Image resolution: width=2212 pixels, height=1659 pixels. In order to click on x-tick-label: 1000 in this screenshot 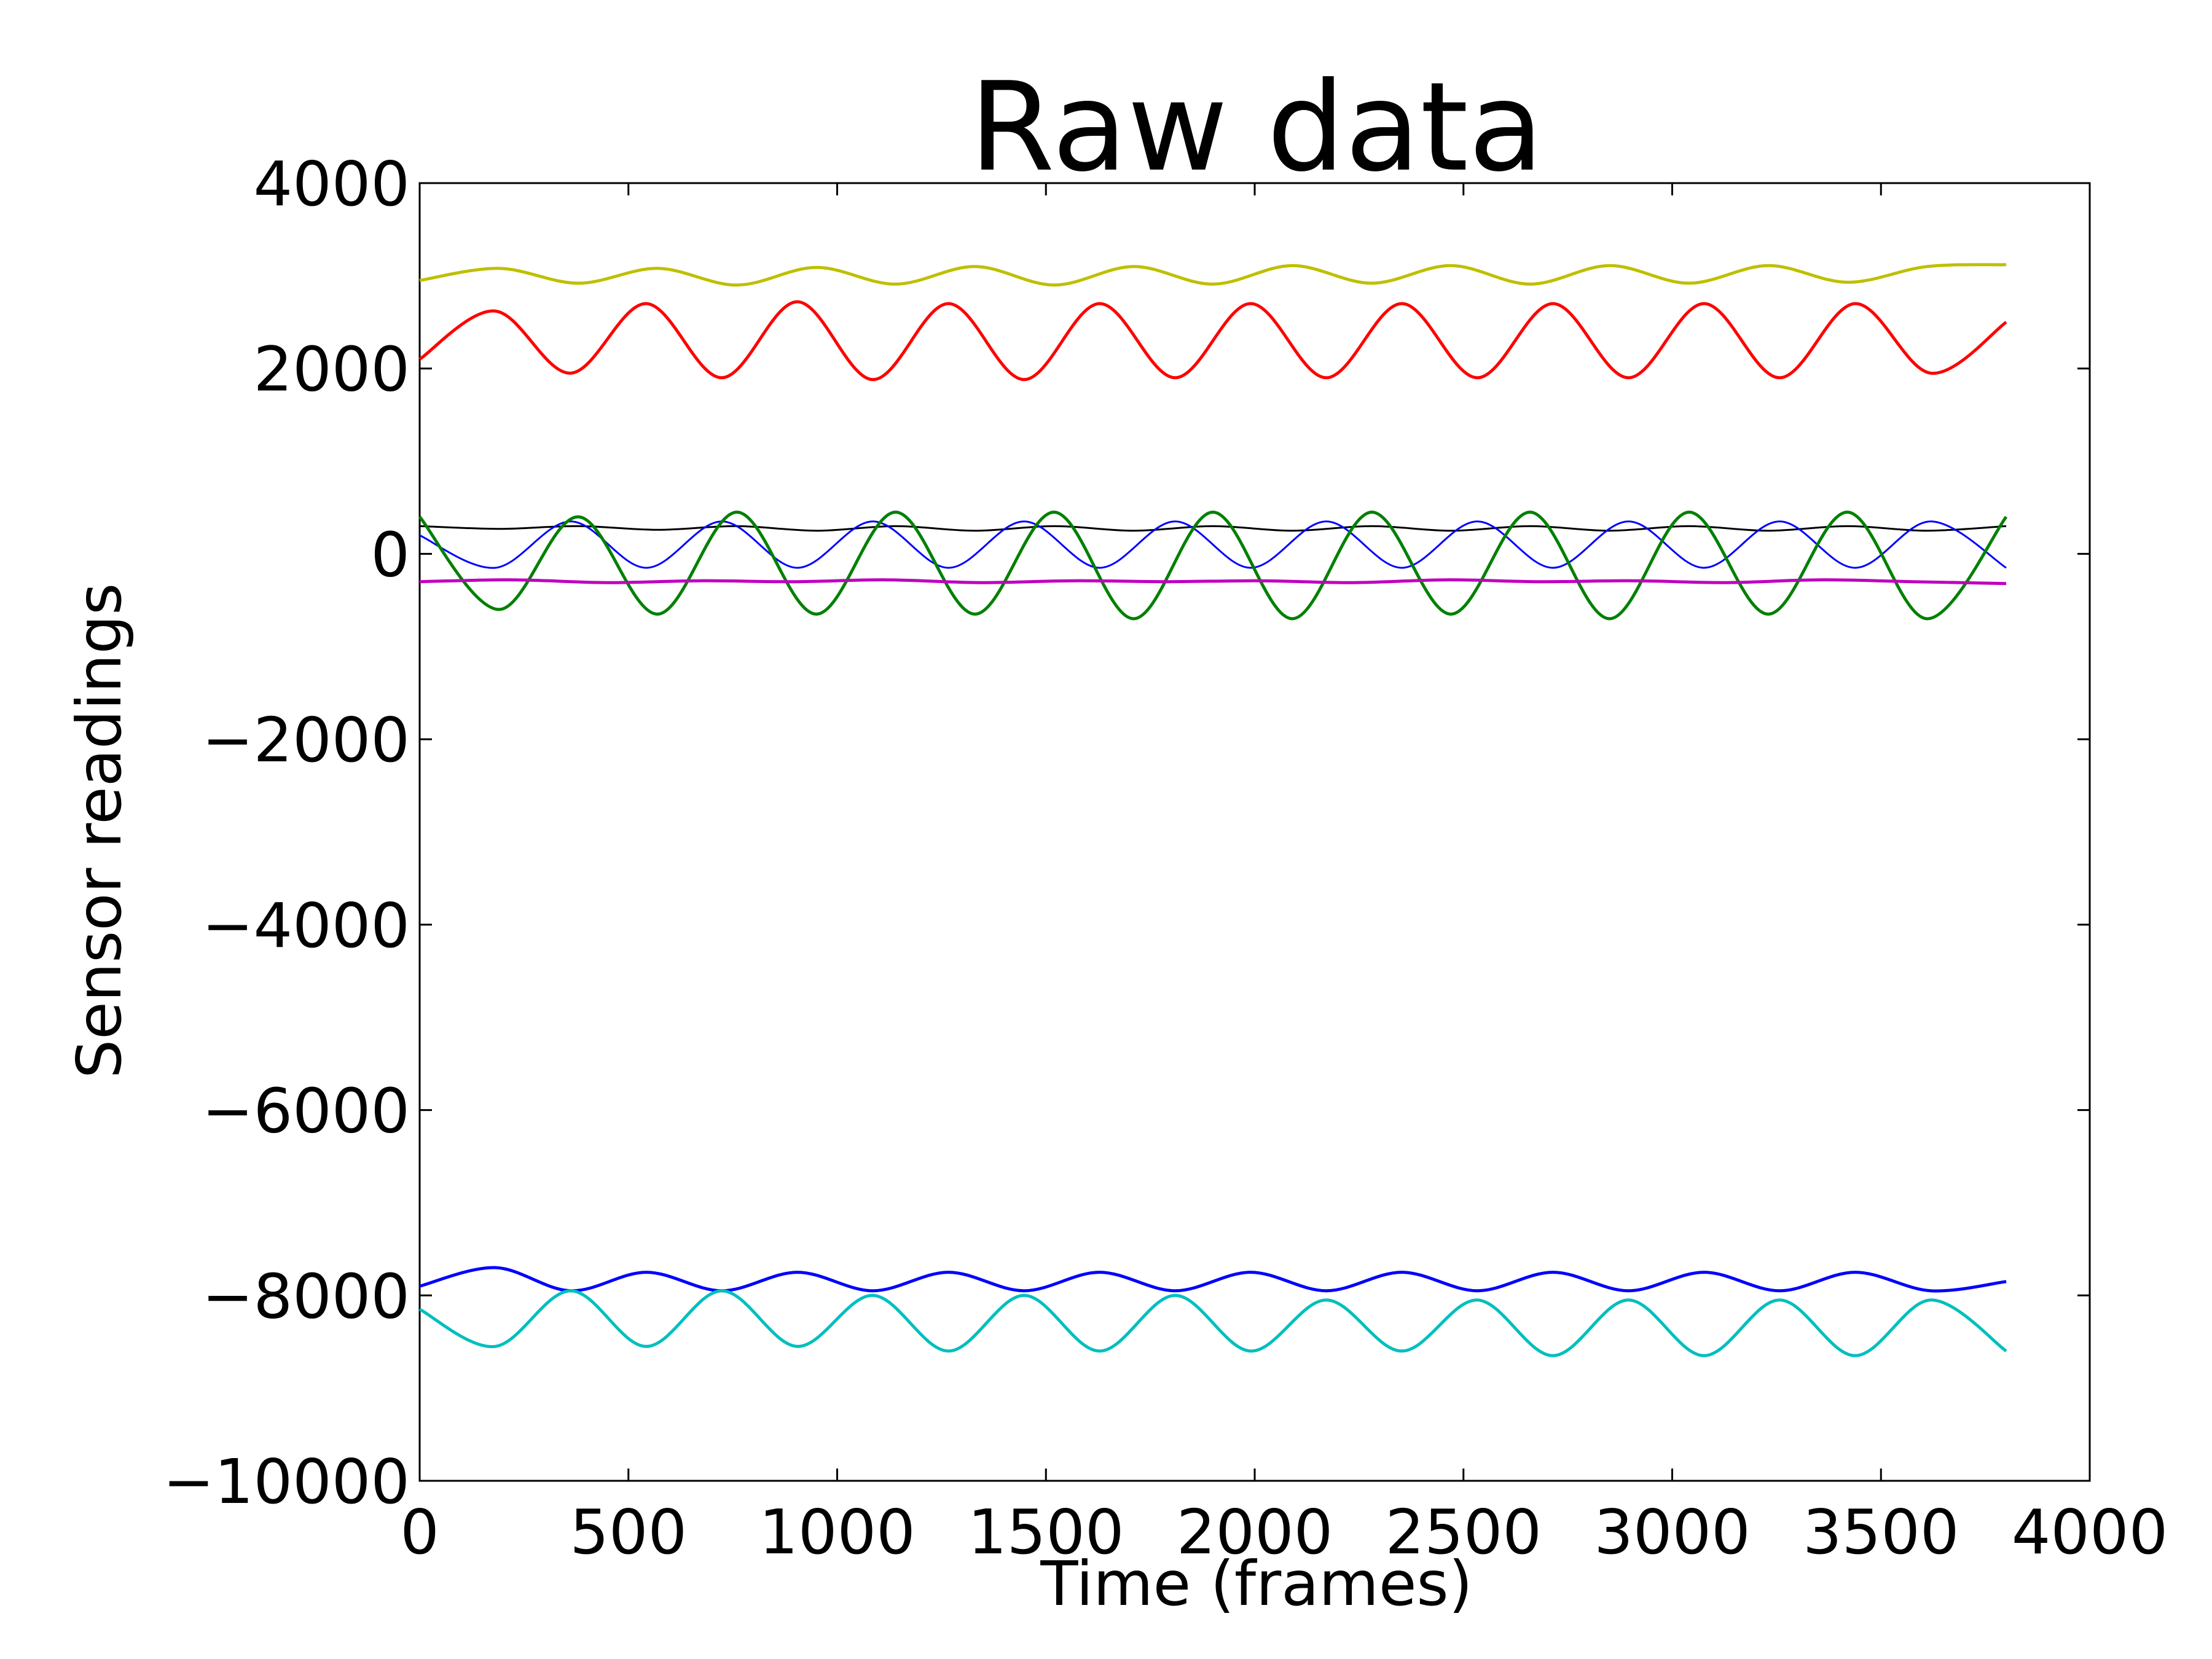, I will do `click(837, 1532)`.